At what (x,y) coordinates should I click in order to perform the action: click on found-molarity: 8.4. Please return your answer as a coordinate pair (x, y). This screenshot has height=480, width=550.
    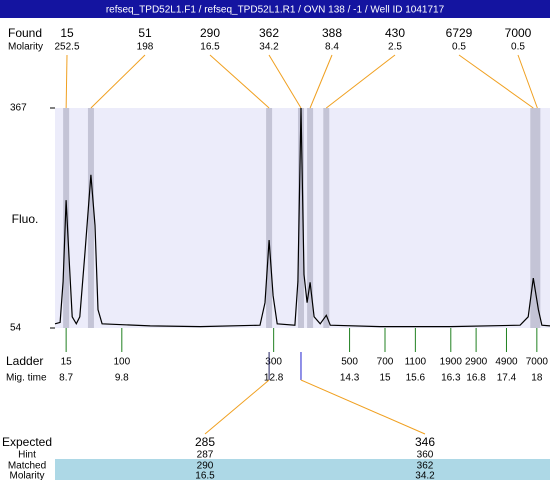
    Looking at the image, I should click on (332, 47).